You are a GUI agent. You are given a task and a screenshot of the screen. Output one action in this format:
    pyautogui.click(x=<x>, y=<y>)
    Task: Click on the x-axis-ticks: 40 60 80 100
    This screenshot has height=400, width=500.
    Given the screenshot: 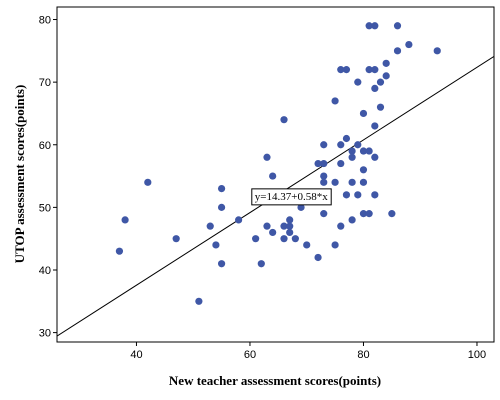 What is the action you would take?
    pyautogui.click(x=308, y=351)
    